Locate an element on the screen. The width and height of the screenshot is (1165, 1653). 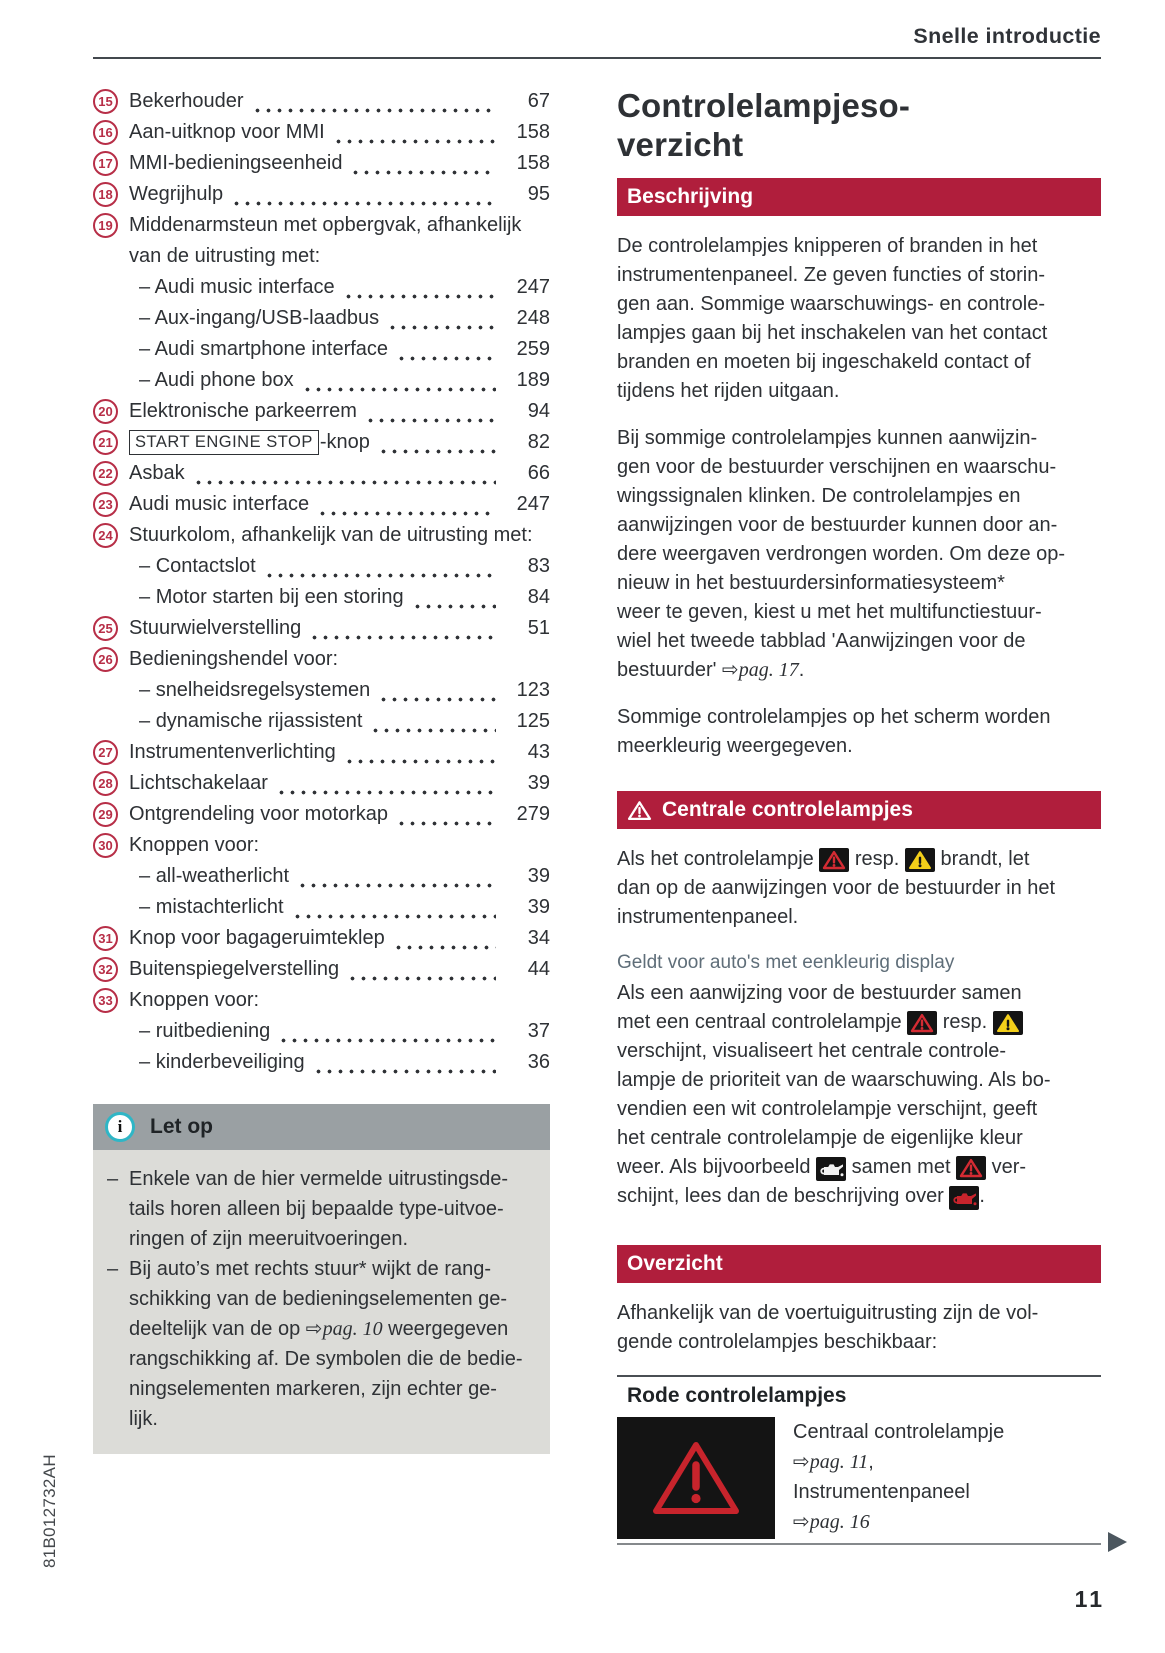
applicability-note: Geldt voor auto's met eenkleurig display is located at coordinates (786, 962).